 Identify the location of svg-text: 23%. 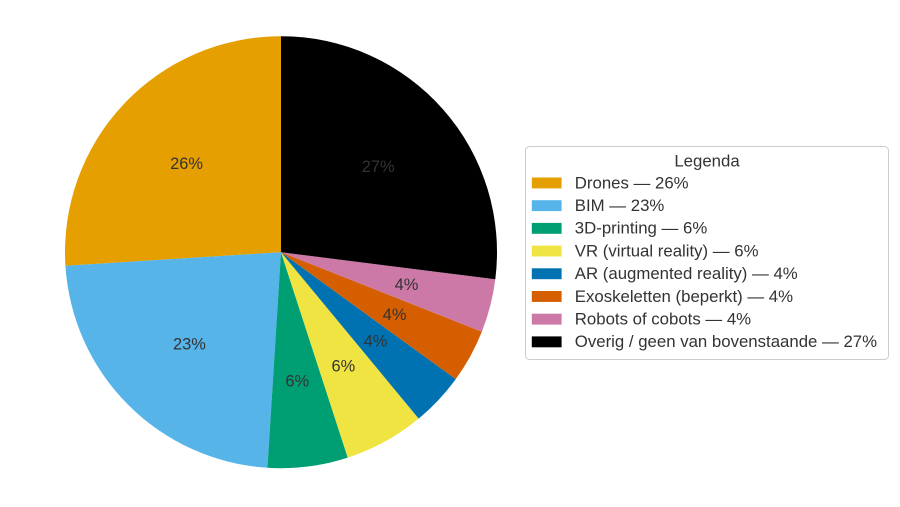
(189, 344).